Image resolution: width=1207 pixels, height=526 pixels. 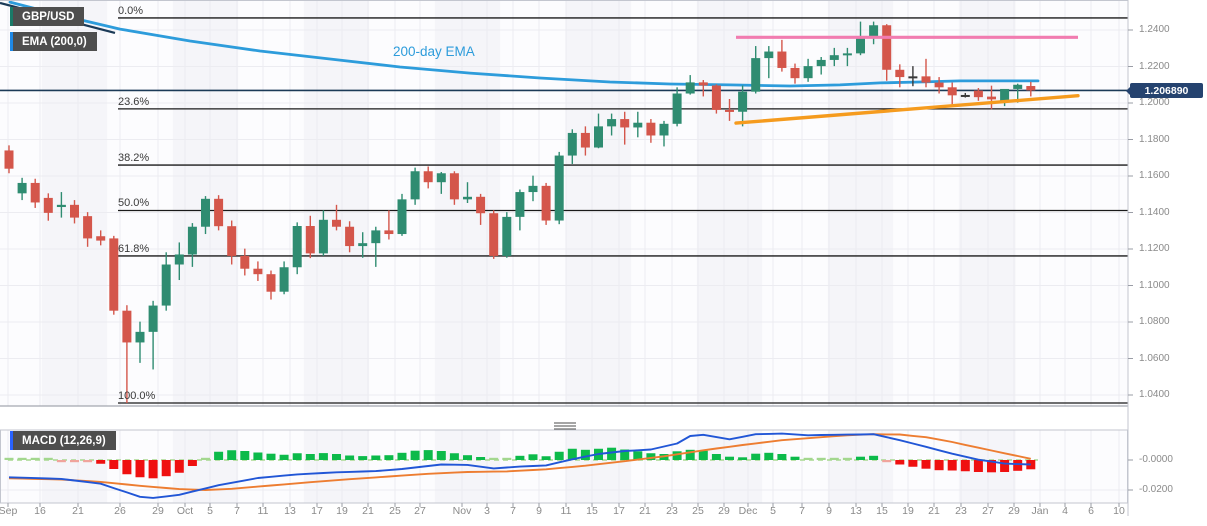 What do you see at coordinates (1154, 29) in the screenshot?
I see `price-axis-label: 1.2400` at bounding box center [1154, 29].